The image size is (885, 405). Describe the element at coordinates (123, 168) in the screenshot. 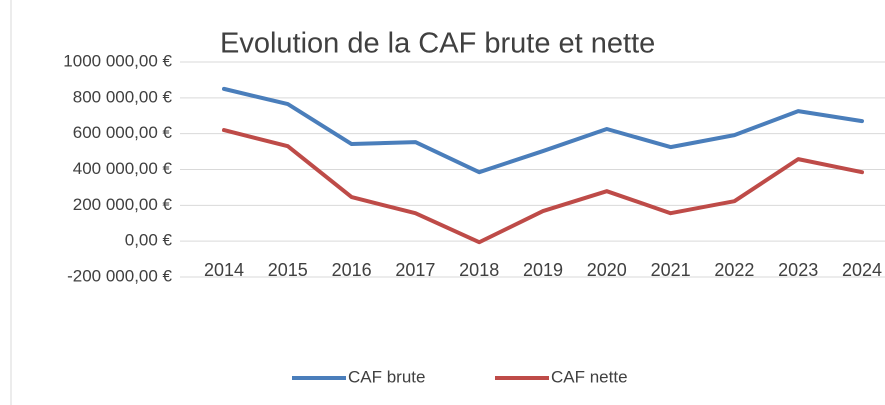

I see `y-tick-label: 400 000,00 €` at that location.